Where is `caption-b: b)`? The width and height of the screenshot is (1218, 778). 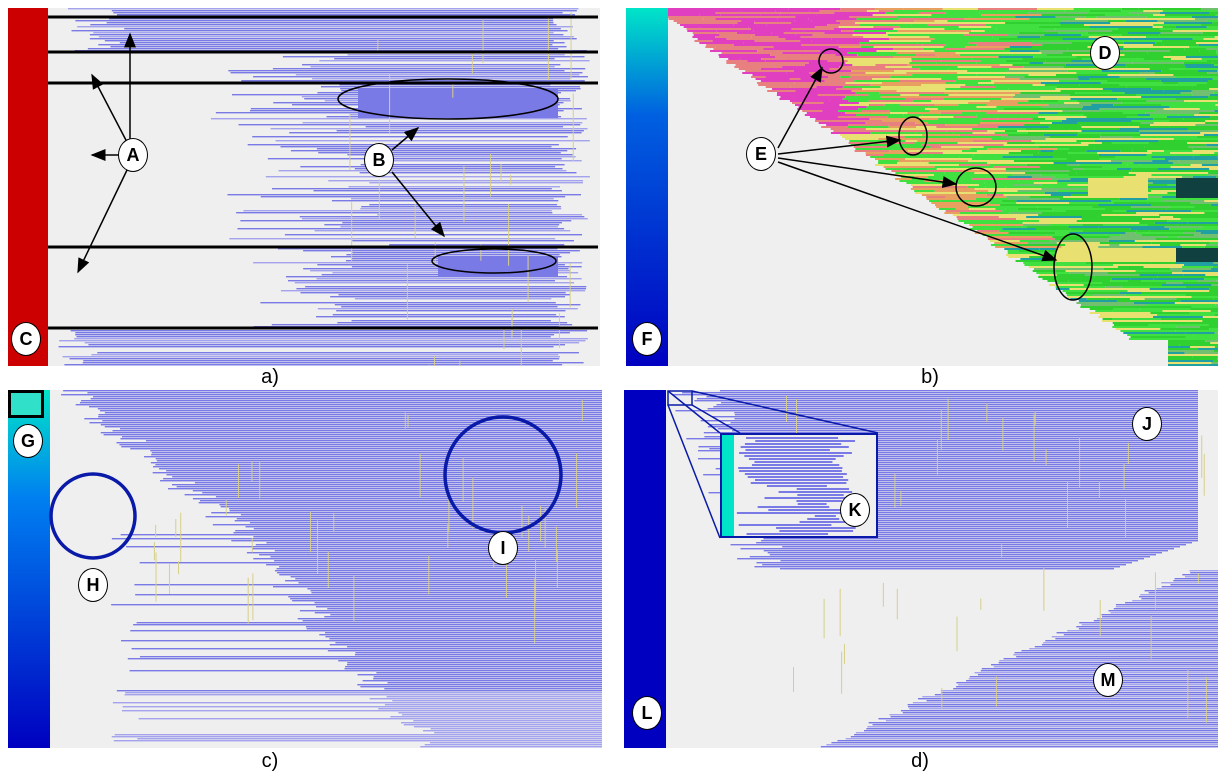
caption-b: b) is located at coordinates (930, 377).